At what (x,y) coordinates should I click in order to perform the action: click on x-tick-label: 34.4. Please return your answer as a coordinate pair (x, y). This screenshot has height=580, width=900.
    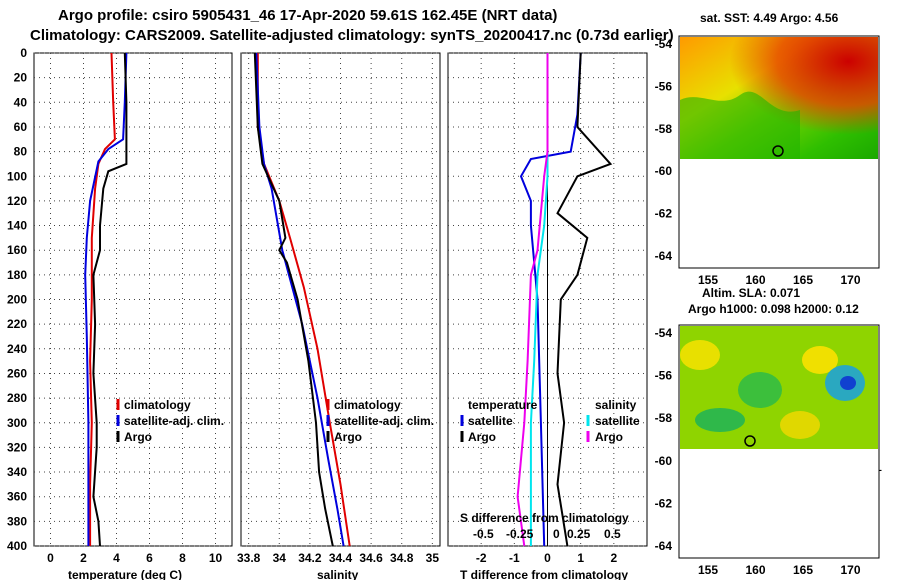
    Looking at the image, I should click on (341, 558).